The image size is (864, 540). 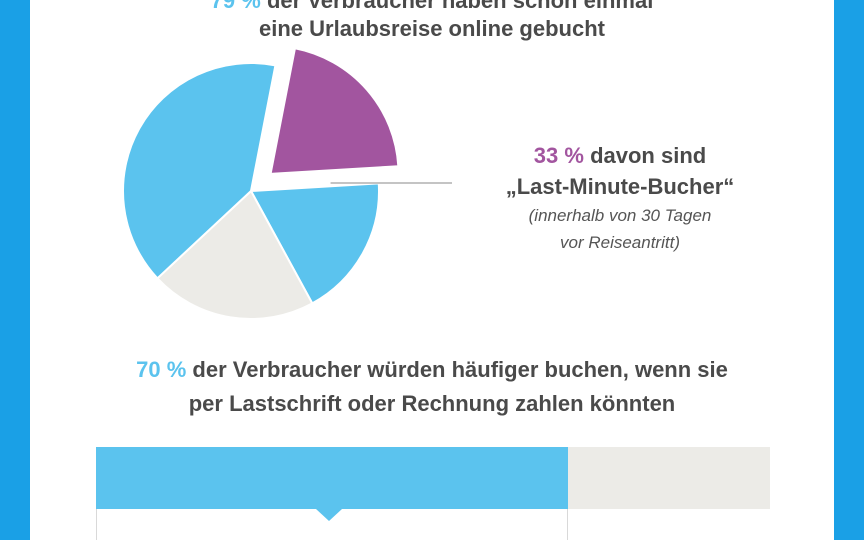 I want to click on callout-line-3: (innerhalb von 30 Tagen, so click(x=620, y=215).